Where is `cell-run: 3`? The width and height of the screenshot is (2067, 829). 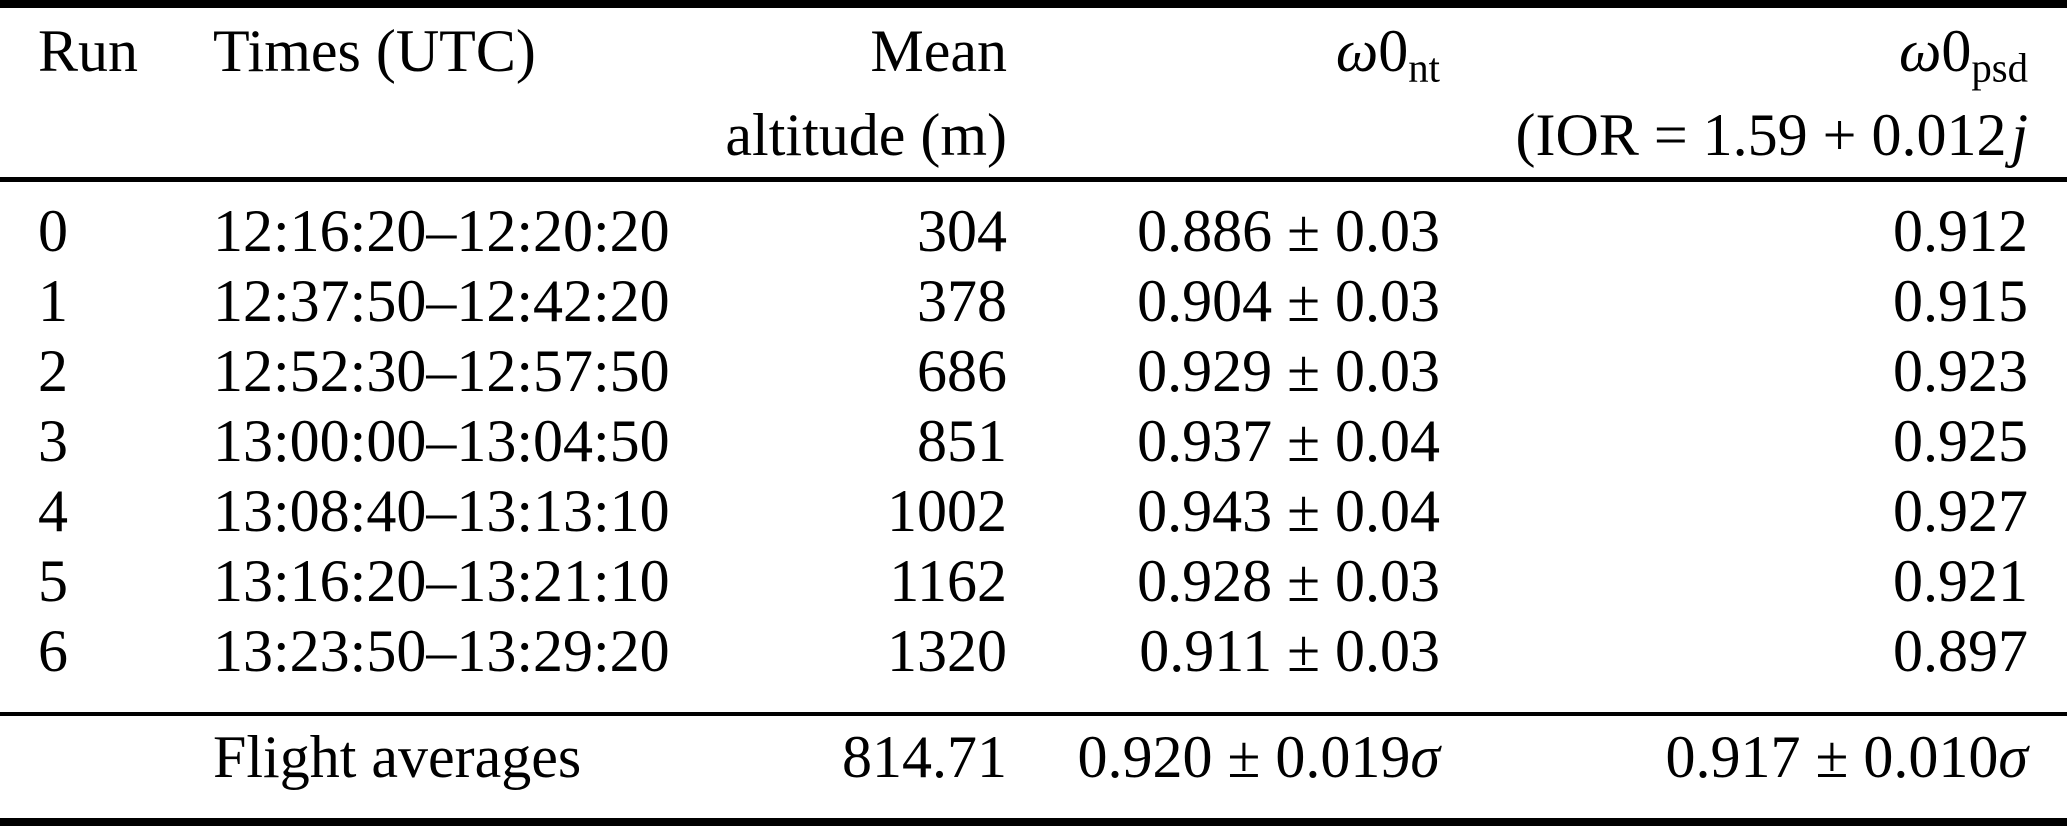
cell-run: 3 is located at coordinates (53, 441).